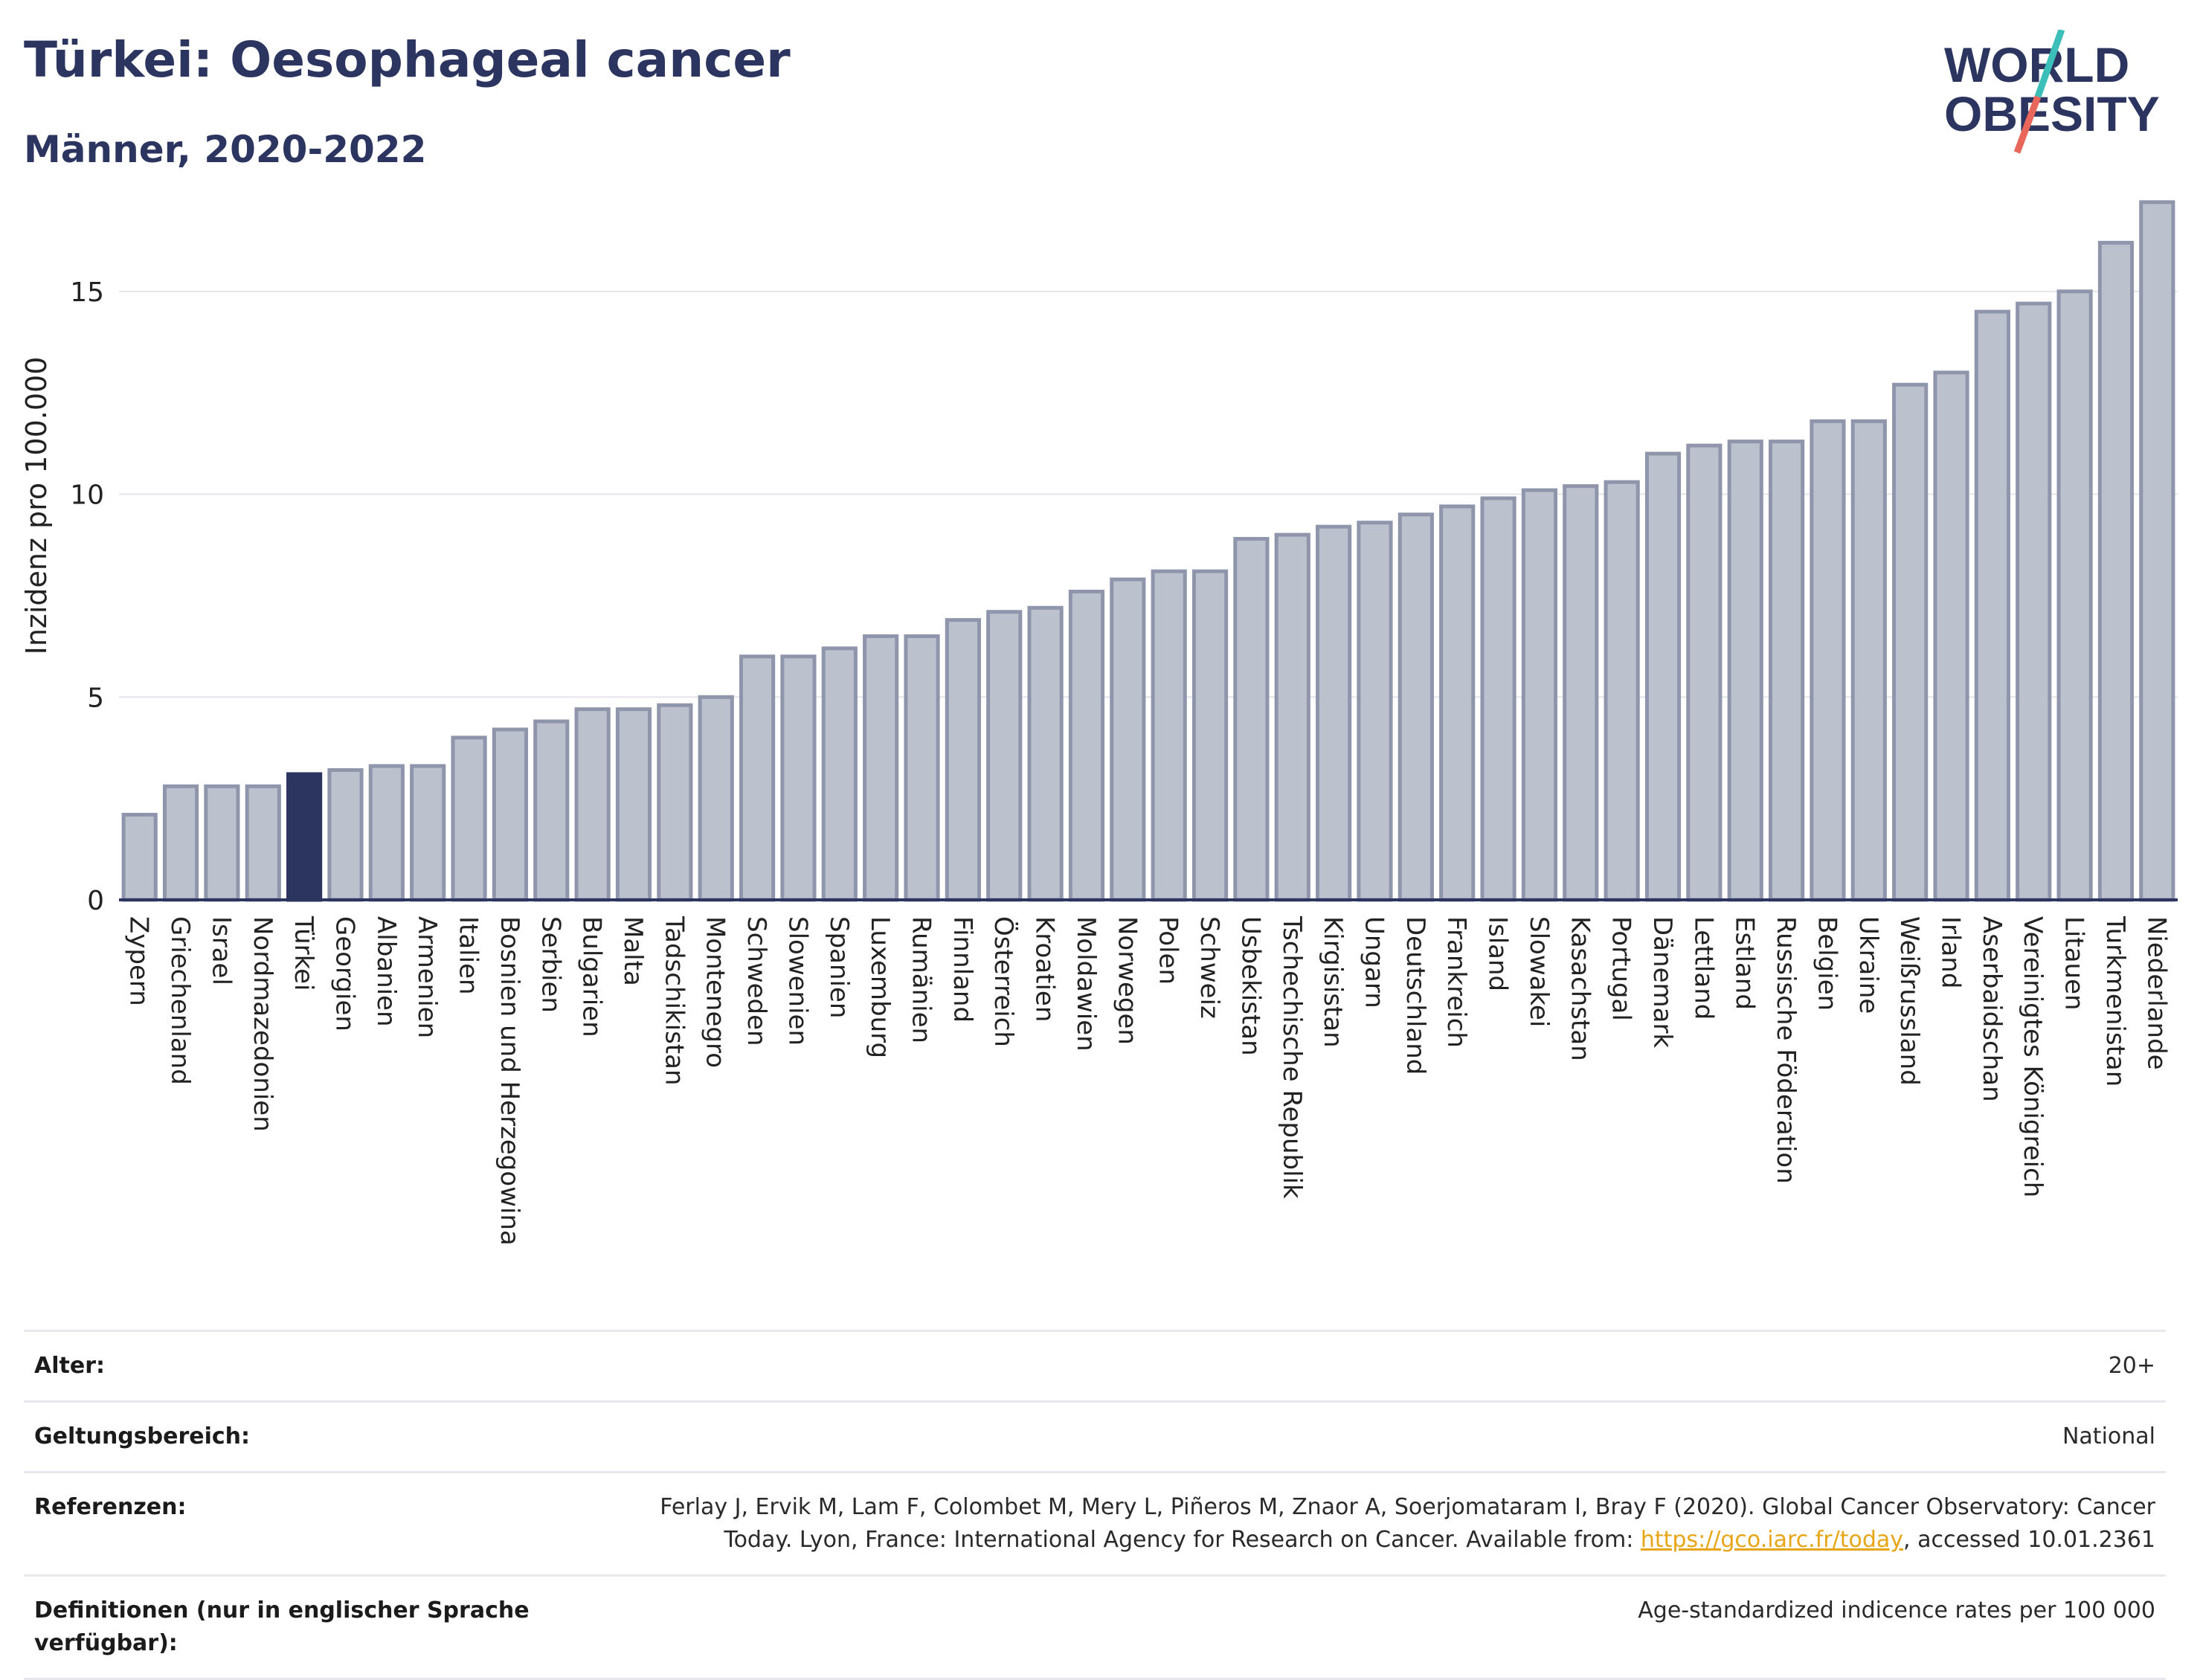 This screenshot has height=1680, width=2200. What do you see at coordinates (1456, 982) in the screenshot?
I see `x-tick-label: Frankreich` at bounding box center [1456, 982].